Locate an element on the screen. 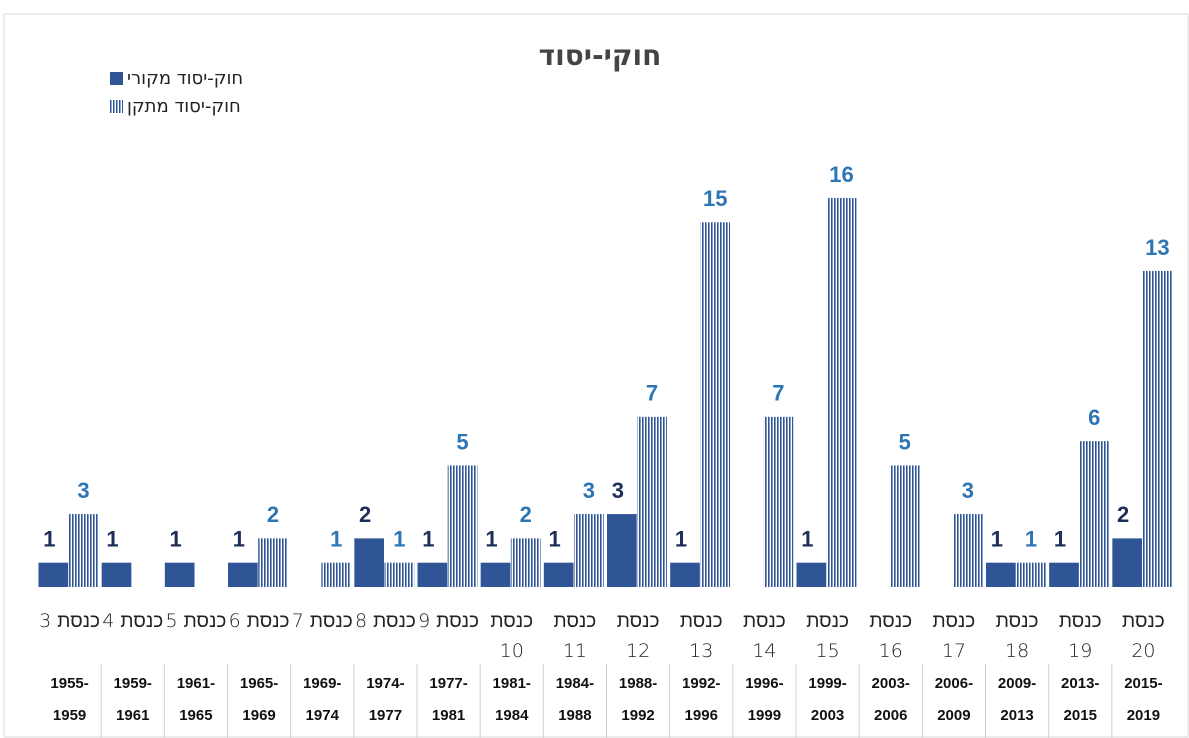  x-tick-label: כנסת 4 is located at coordinates (133, 621).